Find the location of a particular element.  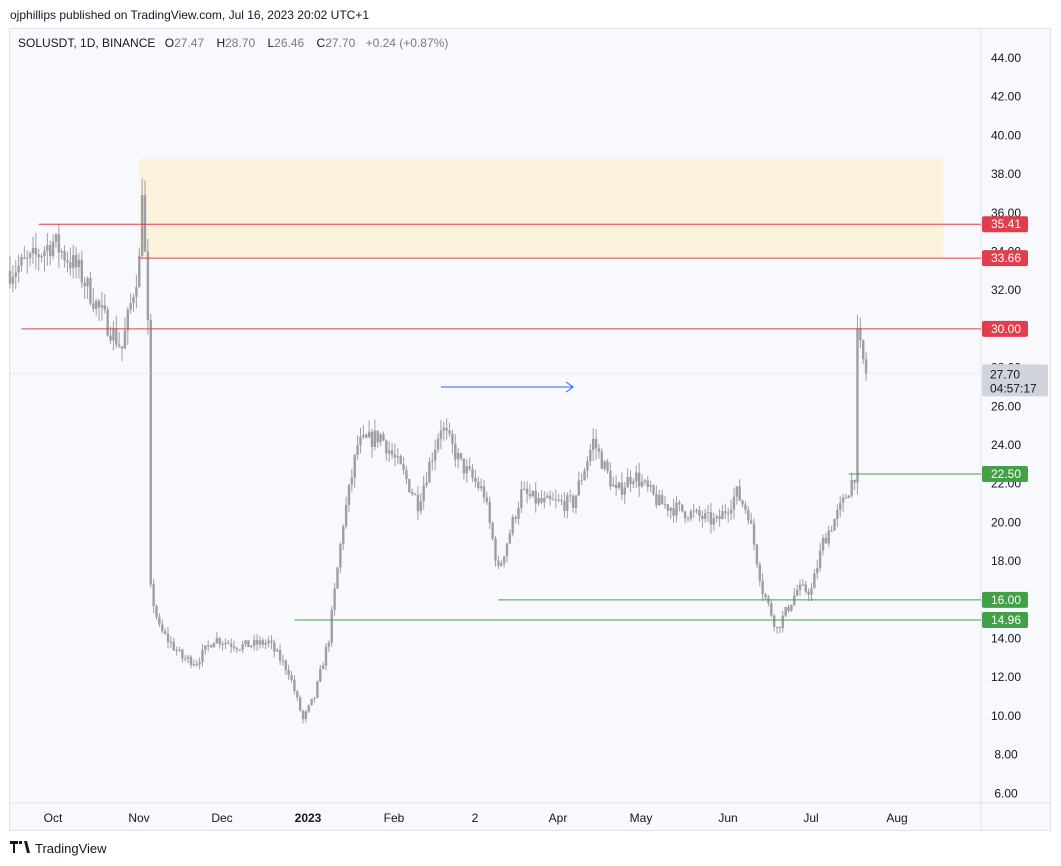

footer-brand: TradingView is located at coordinates (58, 848).